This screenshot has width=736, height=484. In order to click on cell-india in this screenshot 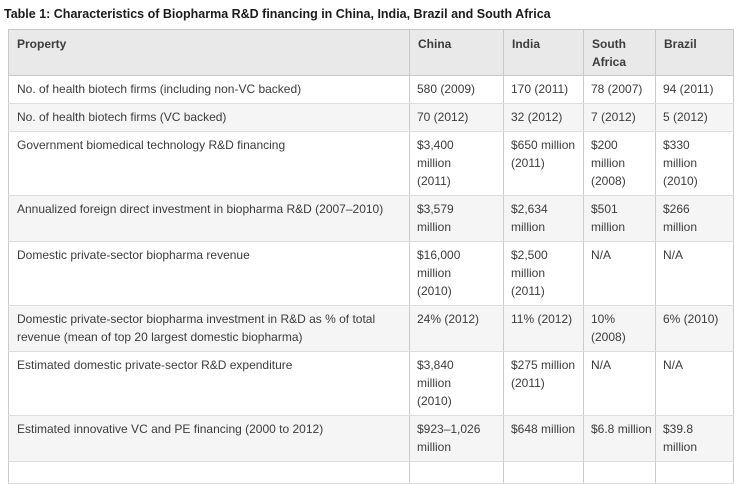, I will do `click(543, 472)`.